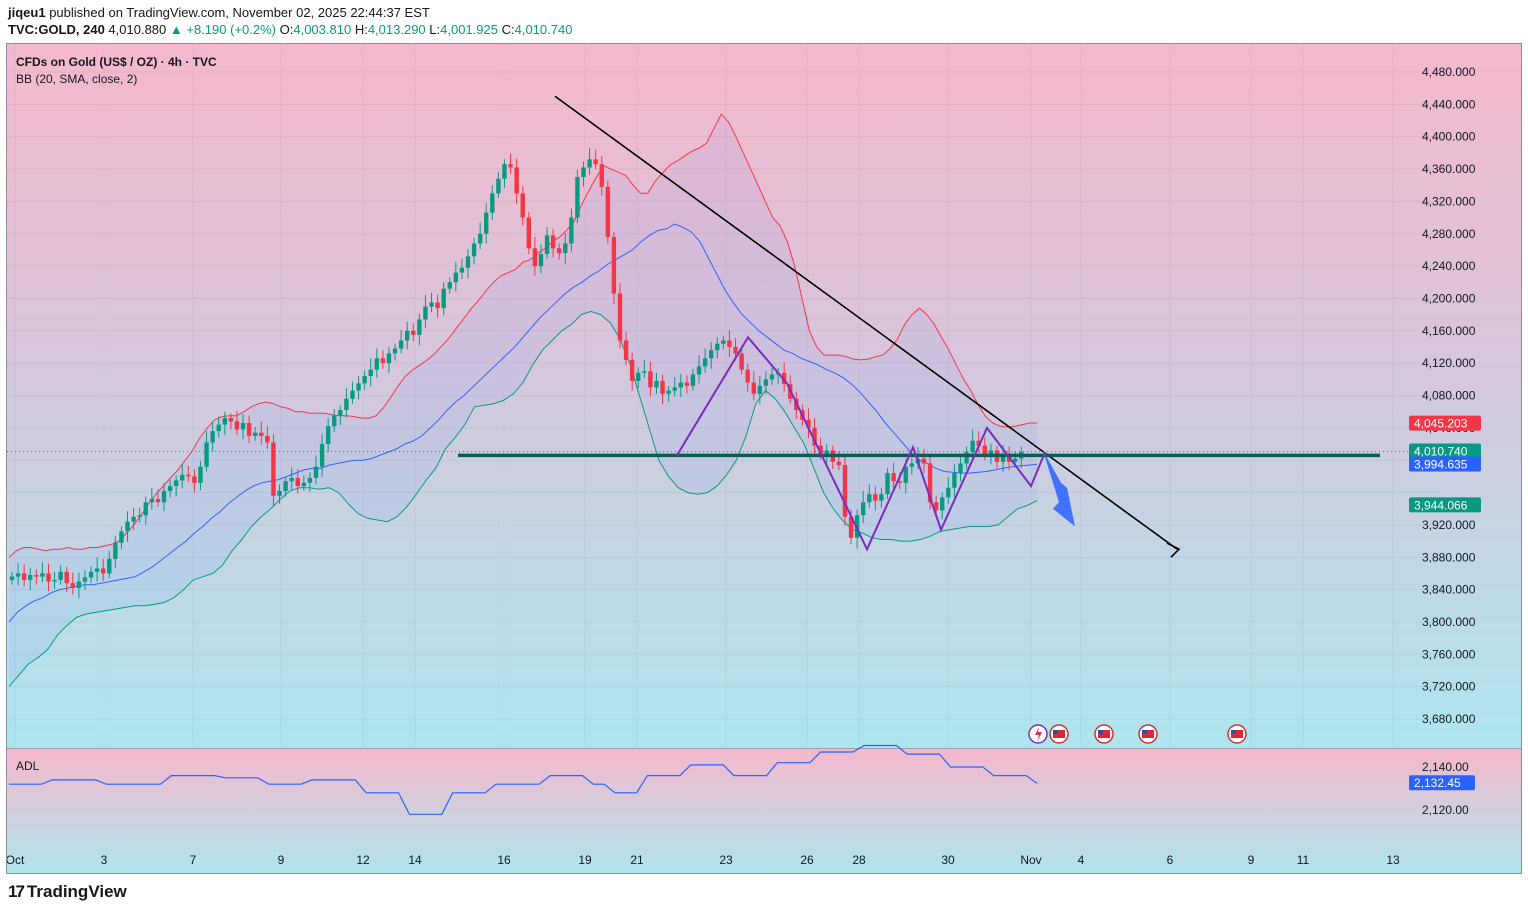 This screenshot has height=911, width=1528. What do you see at coordinates (1445, 767) in the screenshot?
I see `adl-y-tick-label: 2,140.00` at bounding box center [1445, 767].